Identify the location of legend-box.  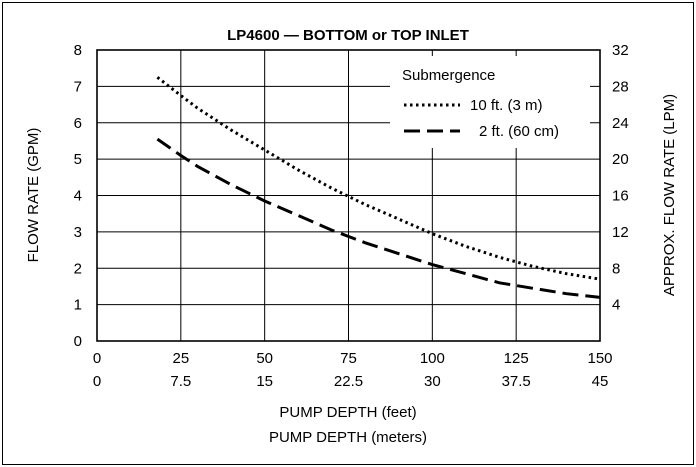
(490, 102).